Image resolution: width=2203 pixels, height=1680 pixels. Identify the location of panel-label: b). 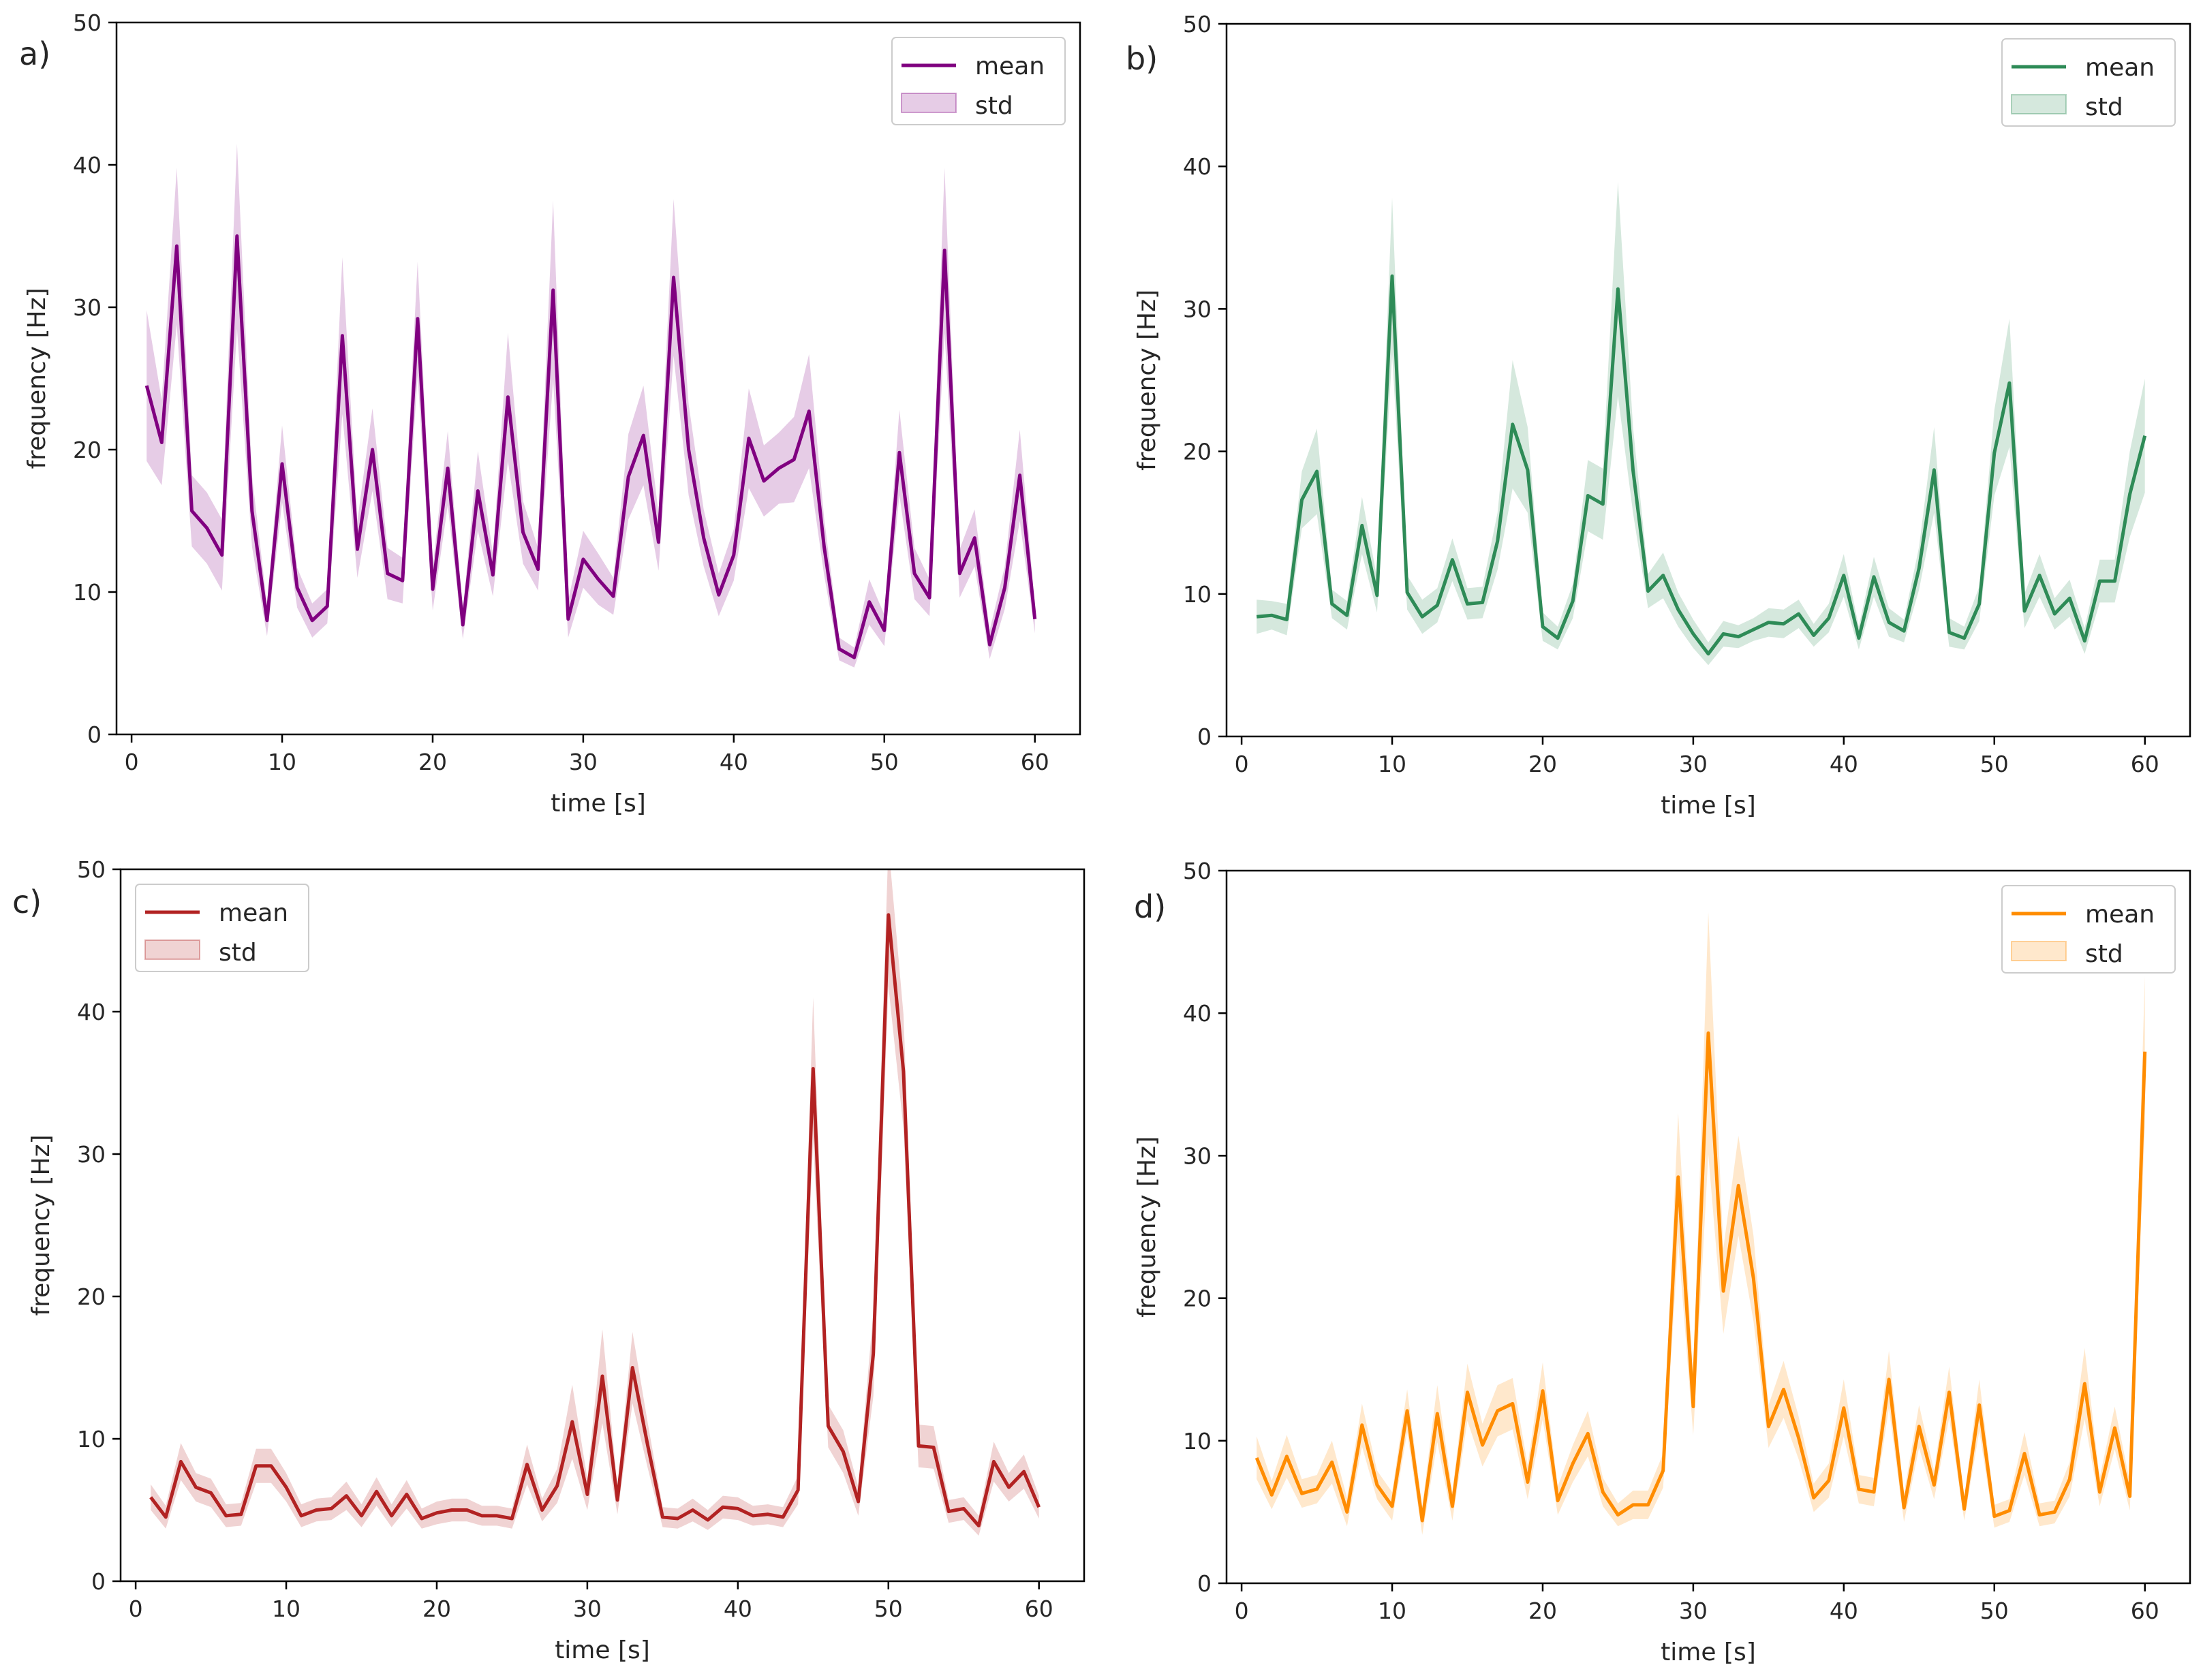
(1142, 58).